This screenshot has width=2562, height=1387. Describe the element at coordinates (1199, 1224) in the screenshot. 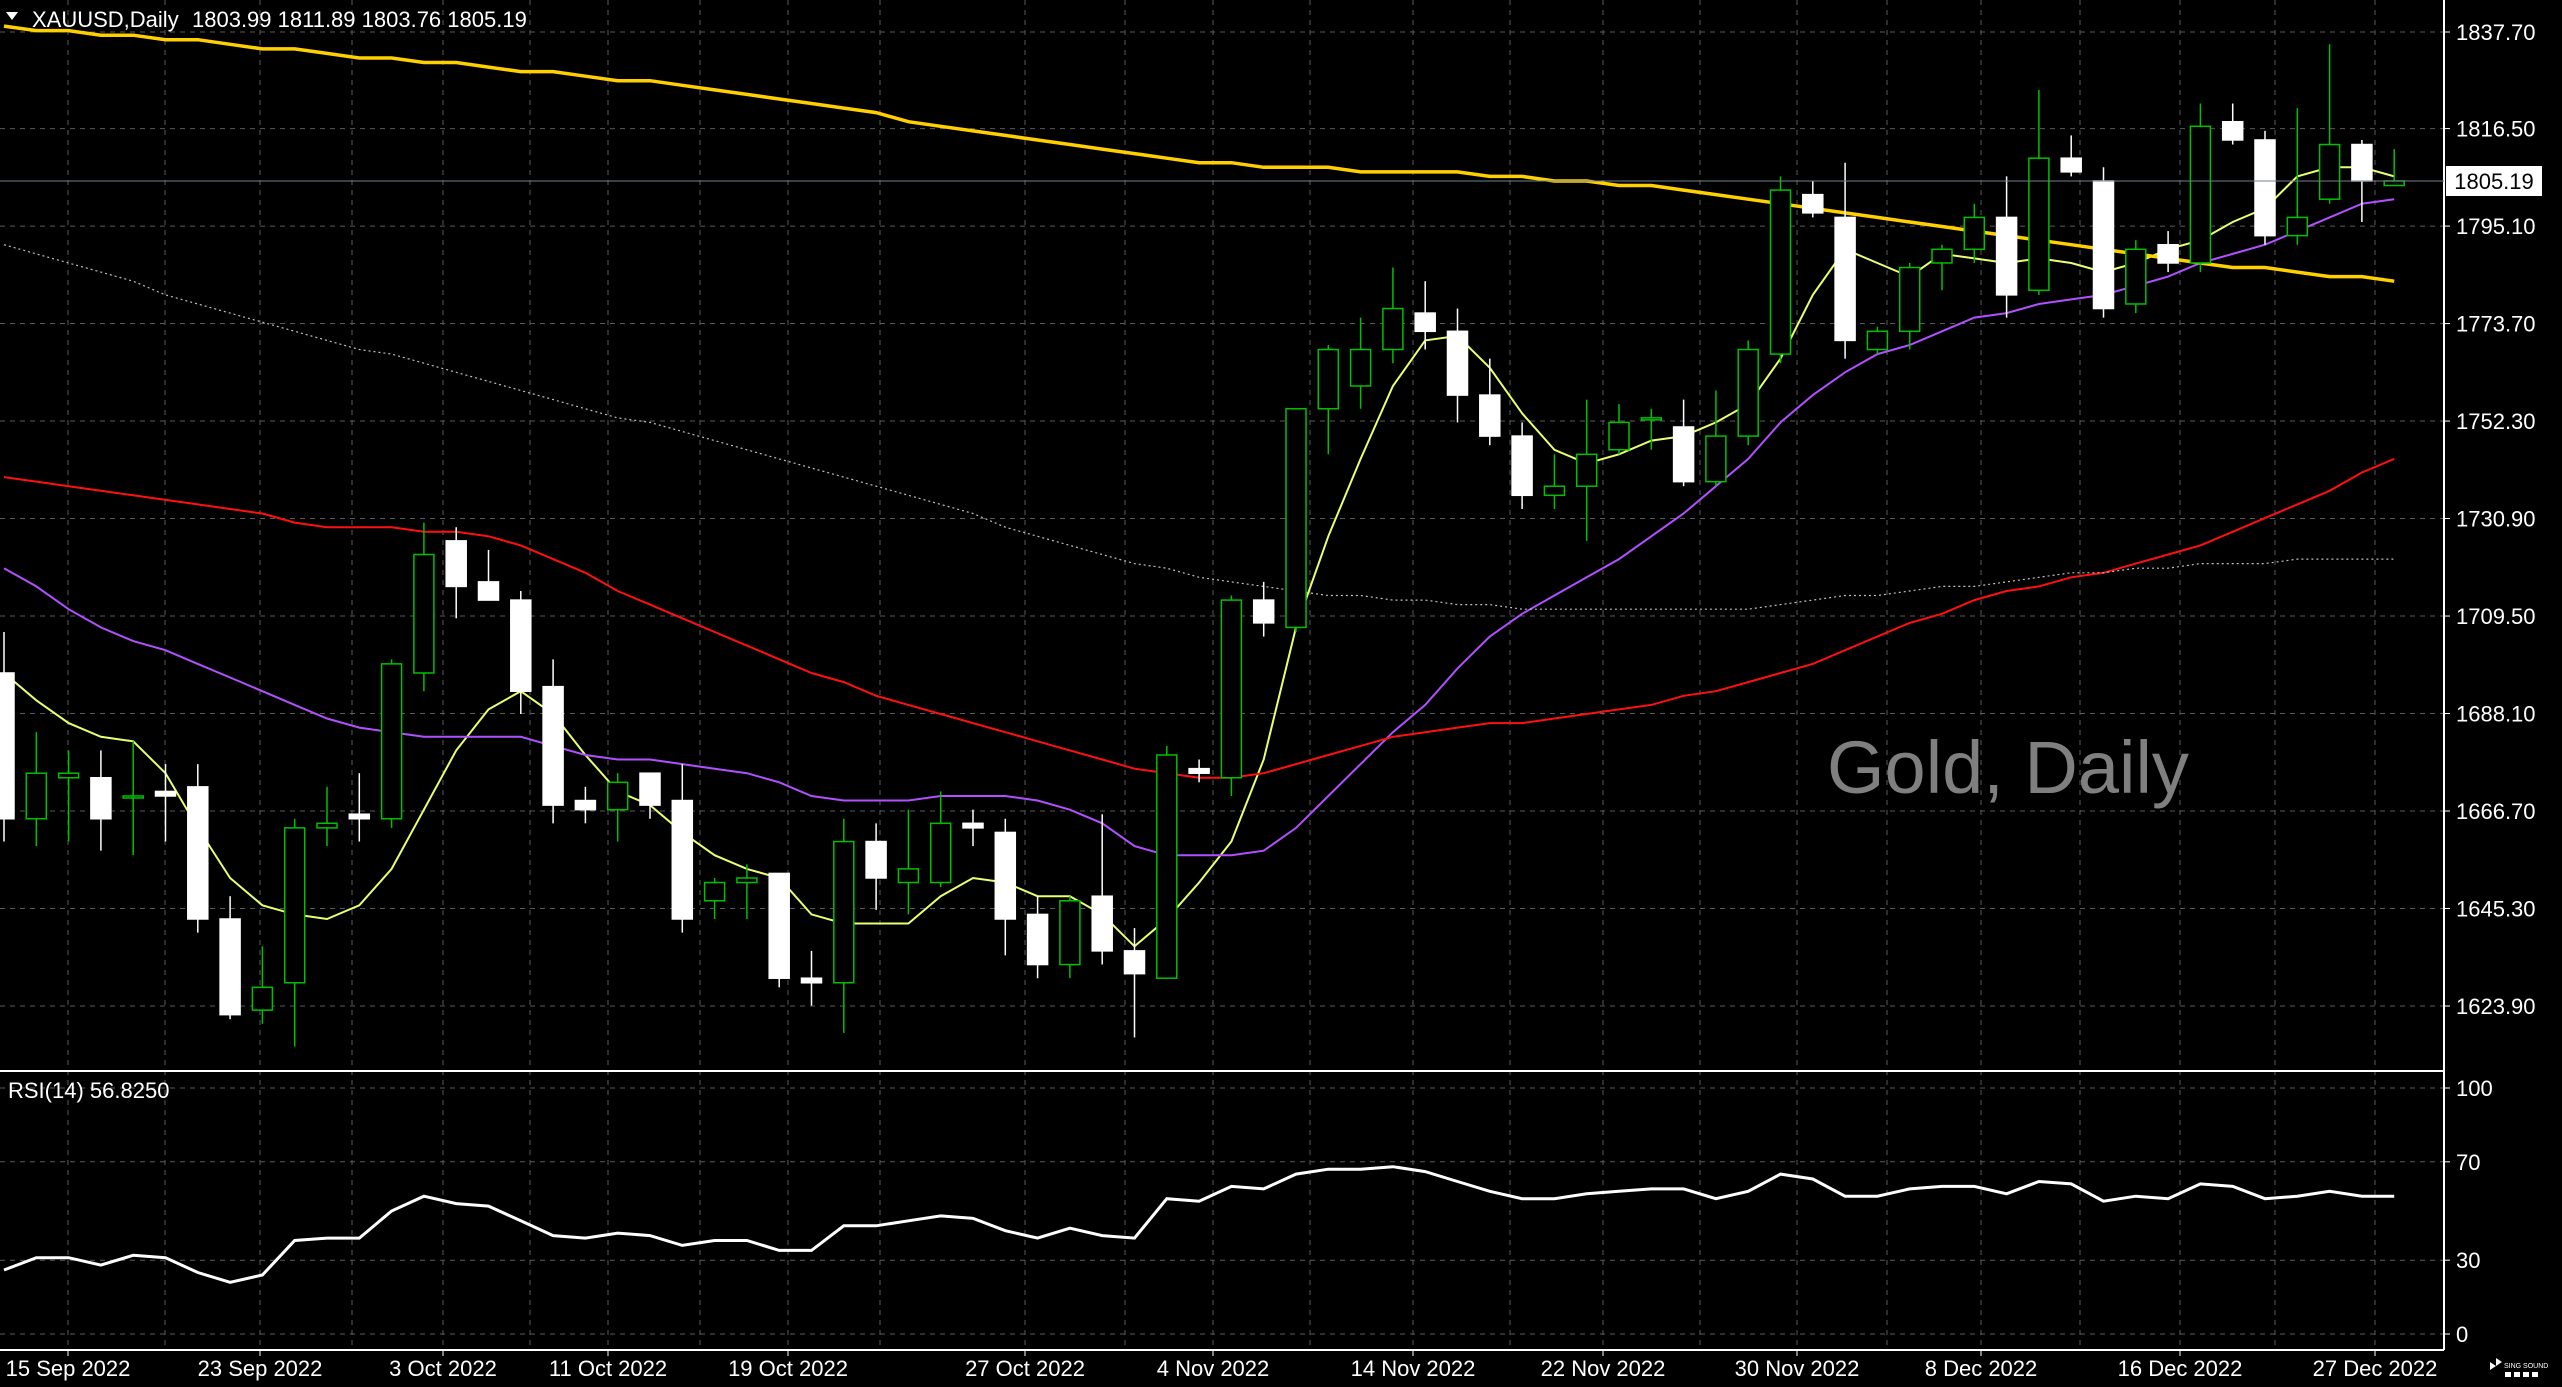

I see `rsi-indicator` at that location.